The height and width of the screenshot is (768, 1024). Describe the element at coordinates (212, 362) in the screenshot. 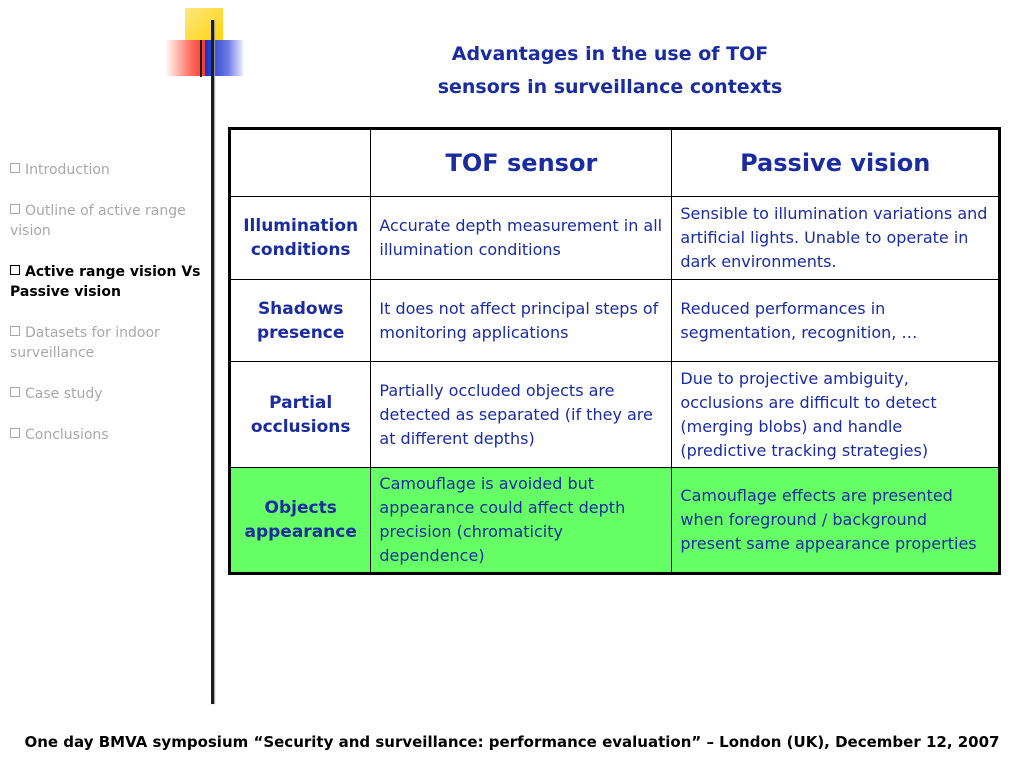

I see `vertical-divider` at that location.